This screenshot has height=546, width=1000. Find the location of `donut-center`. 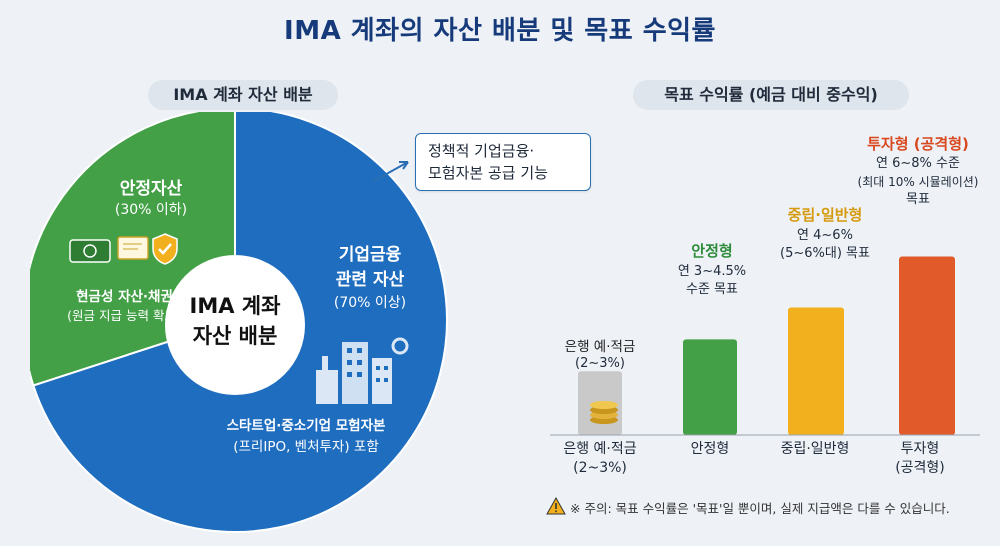

donut-center is located at coordinates (235, 325).